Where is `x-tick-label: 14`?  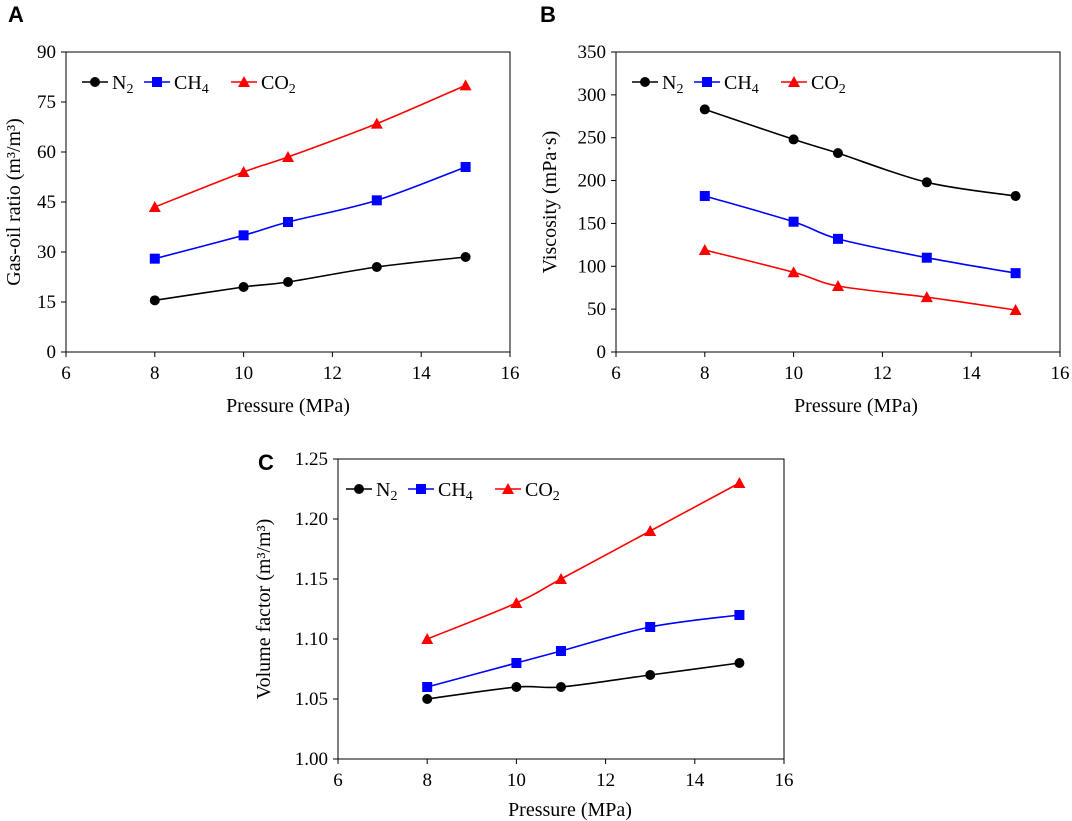
x-tick-label: 14 is located at coordinates (422, 373).